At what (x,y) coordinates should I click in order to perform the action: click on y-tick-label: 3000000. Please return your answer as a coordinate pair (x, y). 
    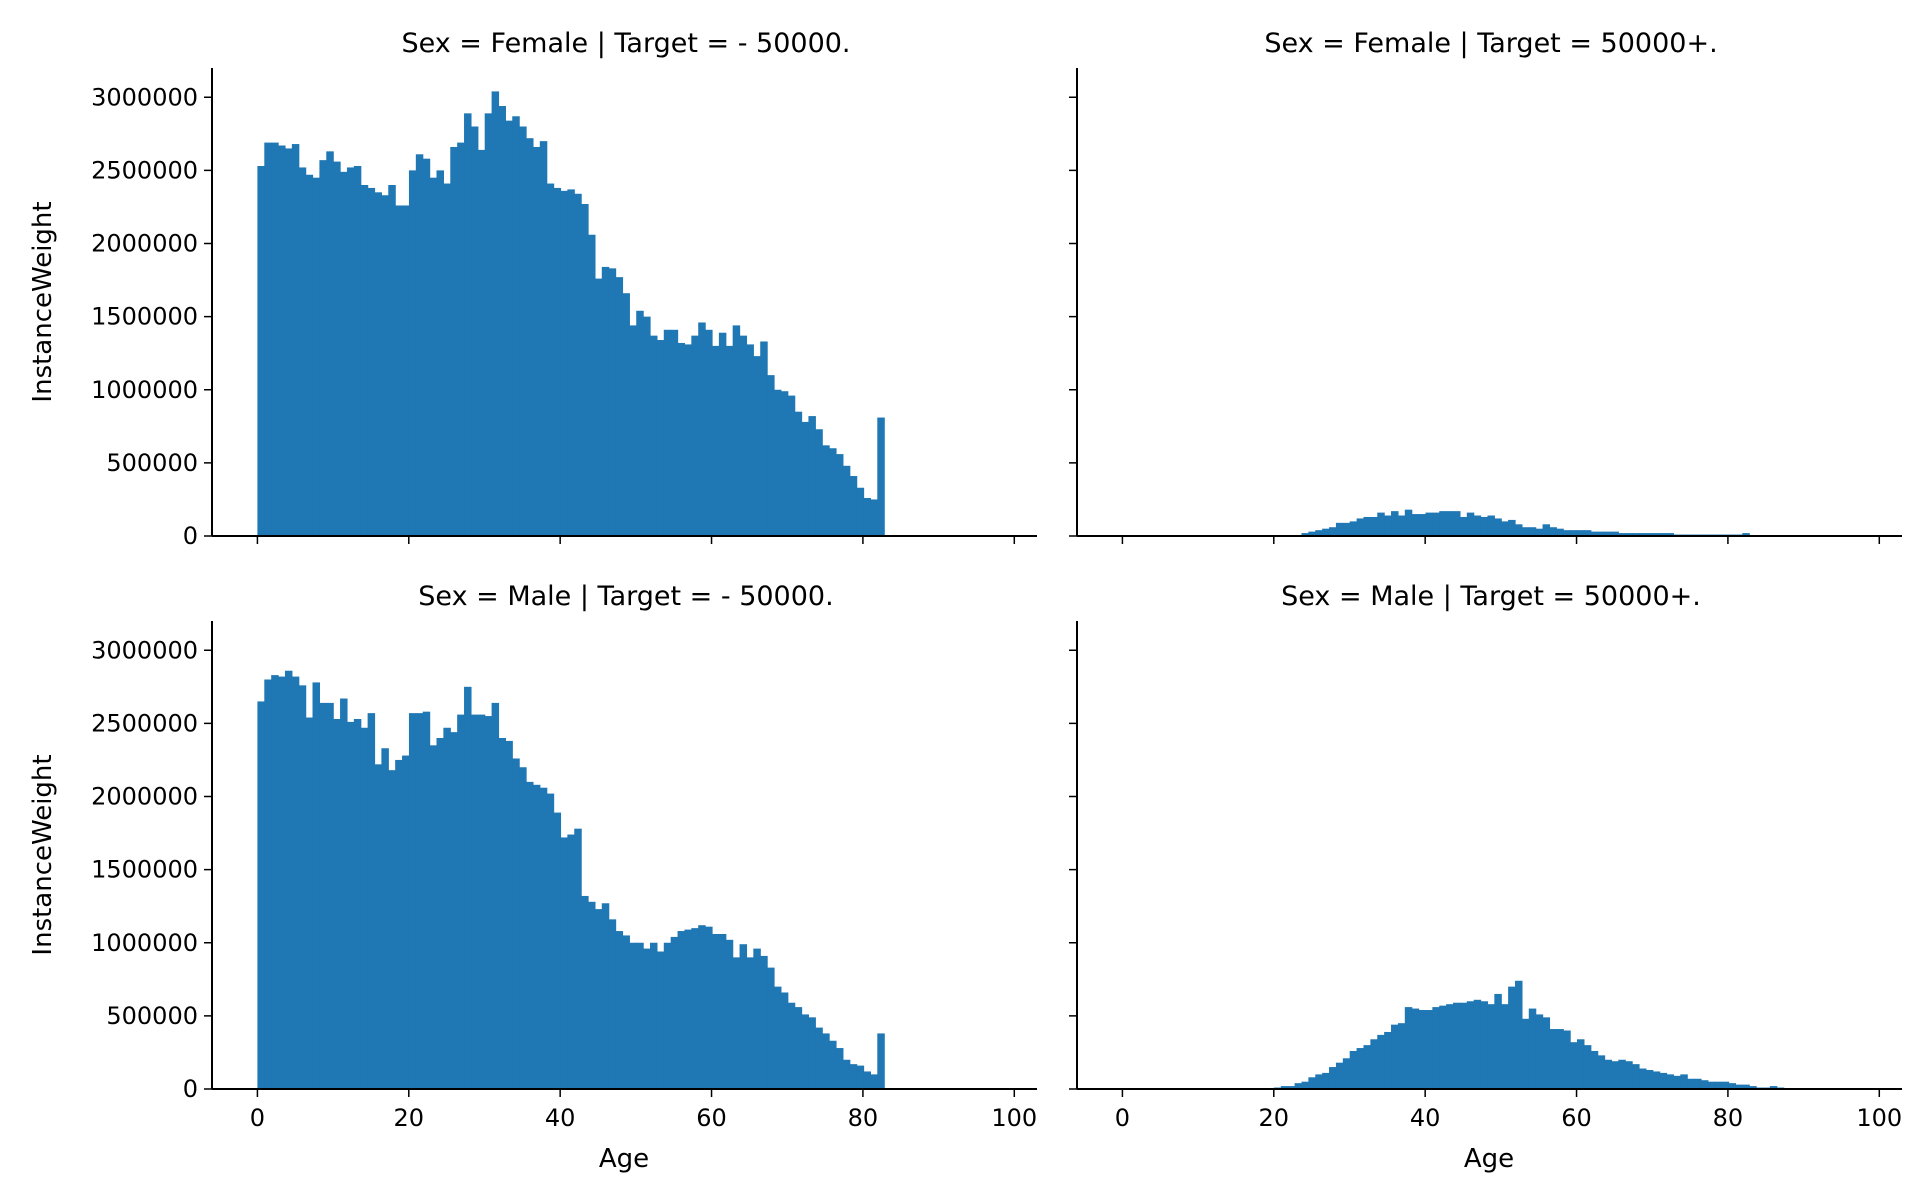
    Looking at the image, I should click on (144, 97).